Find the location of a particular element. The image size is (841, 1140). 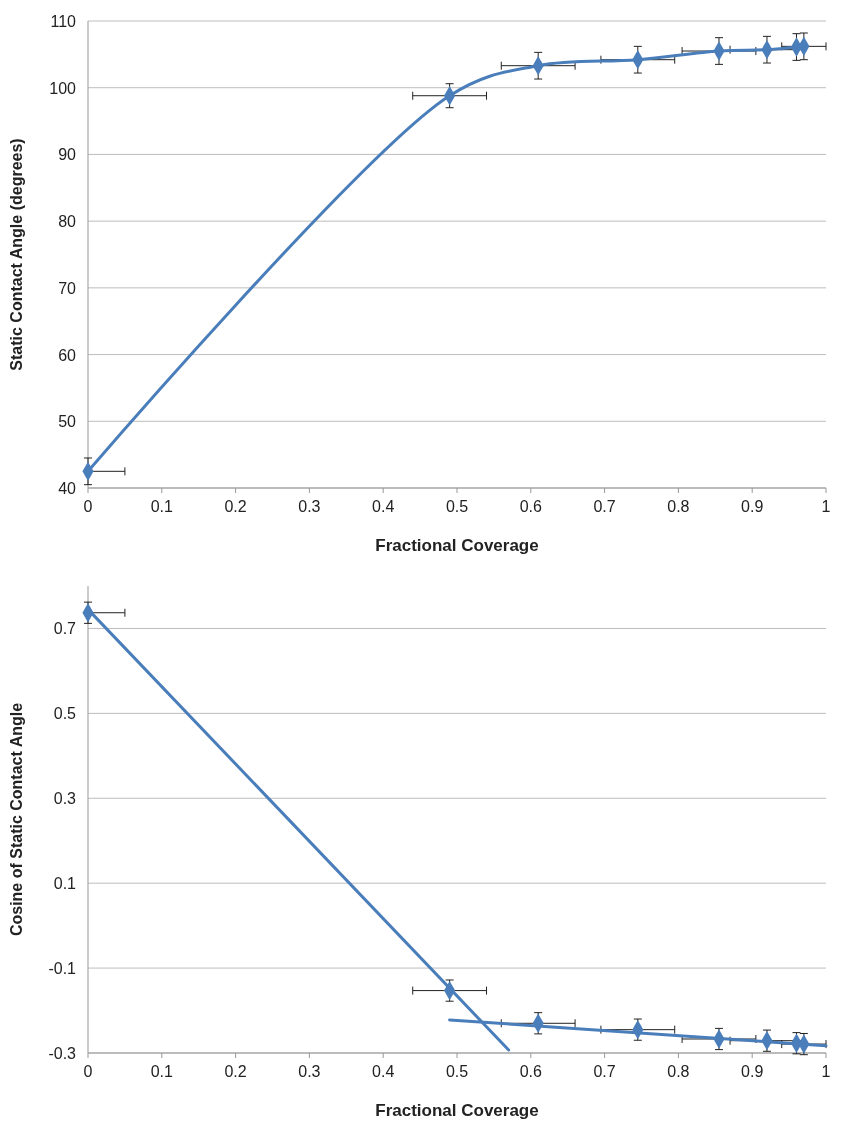

y-tick-label: 0.7 is located at coordinates (65, 629).